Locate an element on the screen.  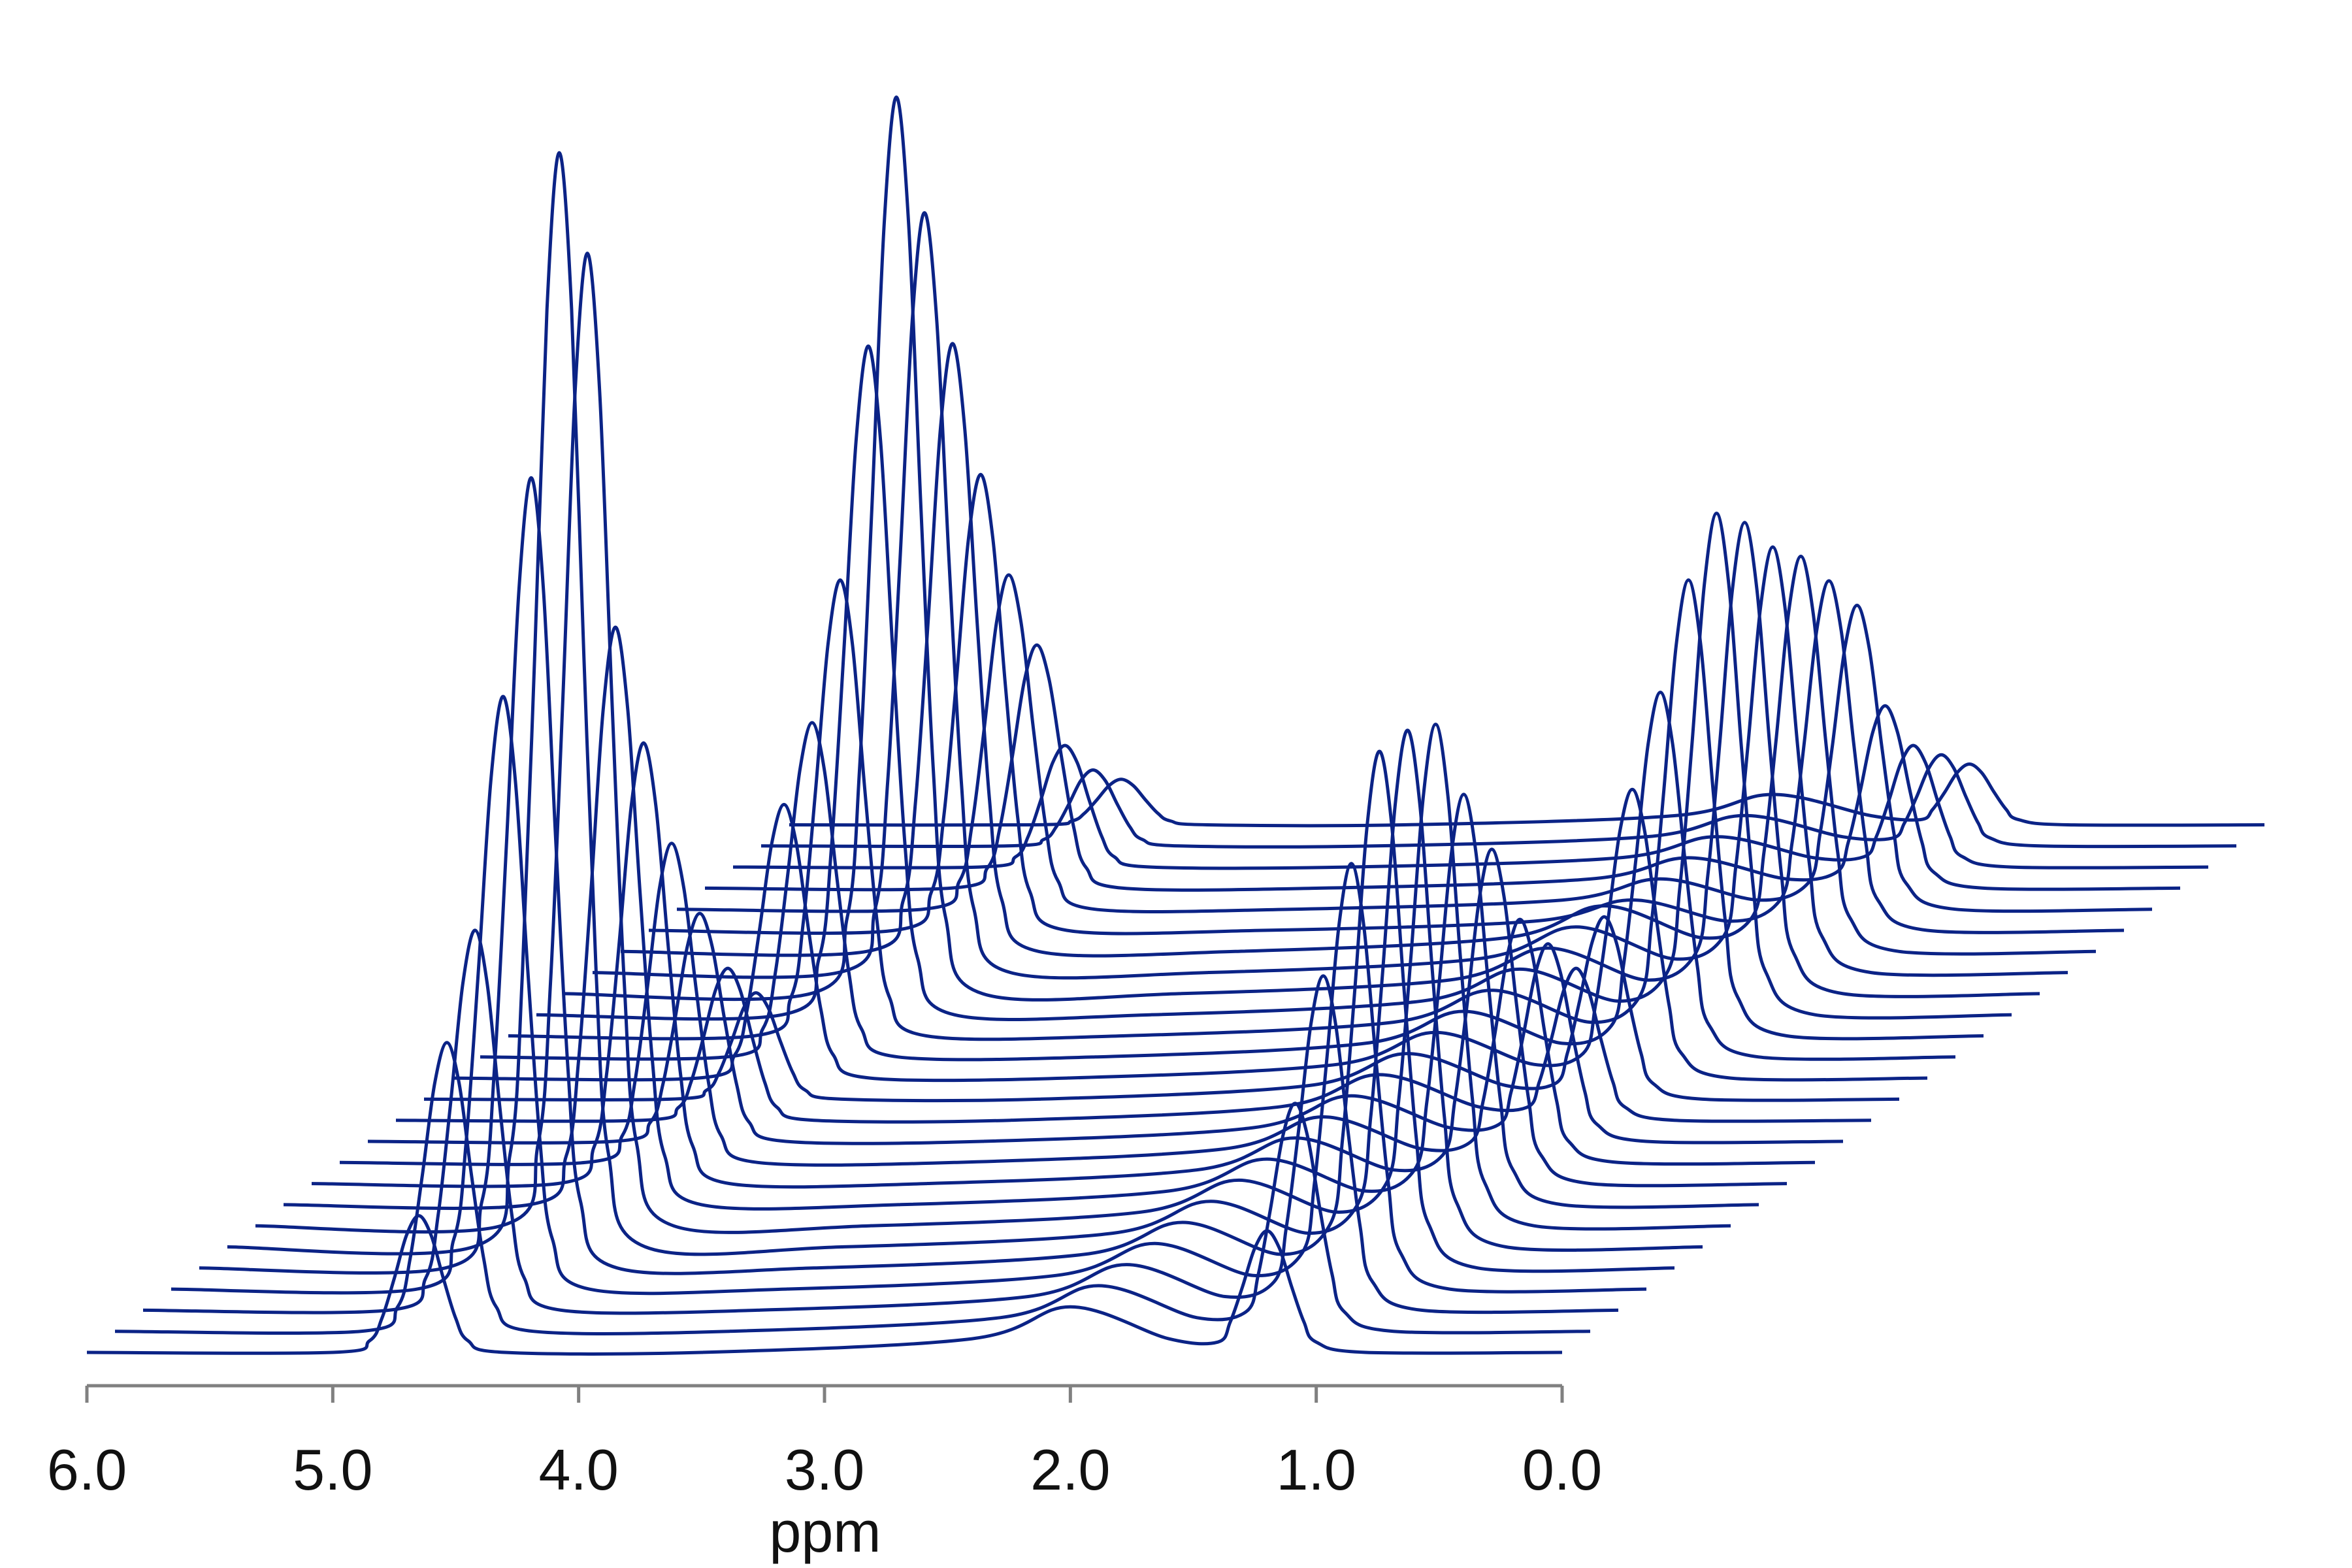
x-tick-label: 5.0 is located at coordinates (332, 1469).